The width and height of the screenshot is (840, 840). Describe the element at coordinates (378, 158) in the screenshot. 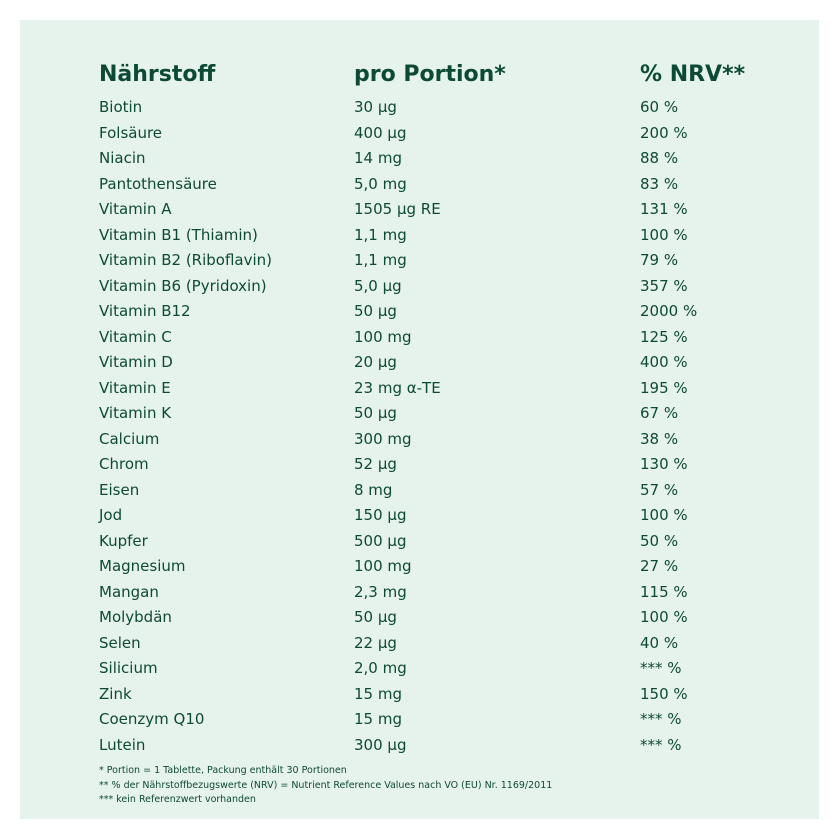

I see `portion-amount: 14 mg` at that location.